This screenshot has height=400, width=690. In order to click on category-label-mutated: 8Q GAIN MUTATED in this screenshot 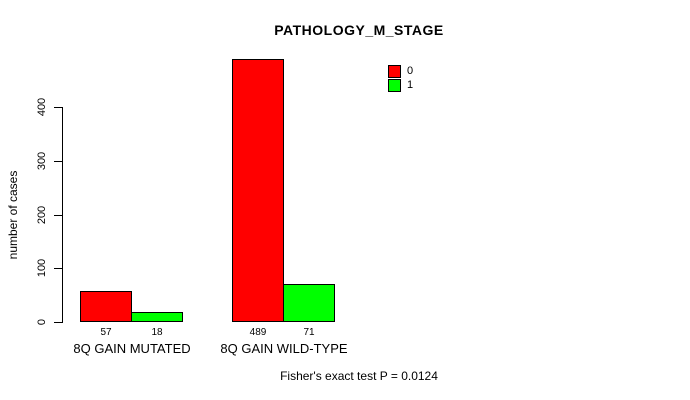, I will do `click(132, 348)`.